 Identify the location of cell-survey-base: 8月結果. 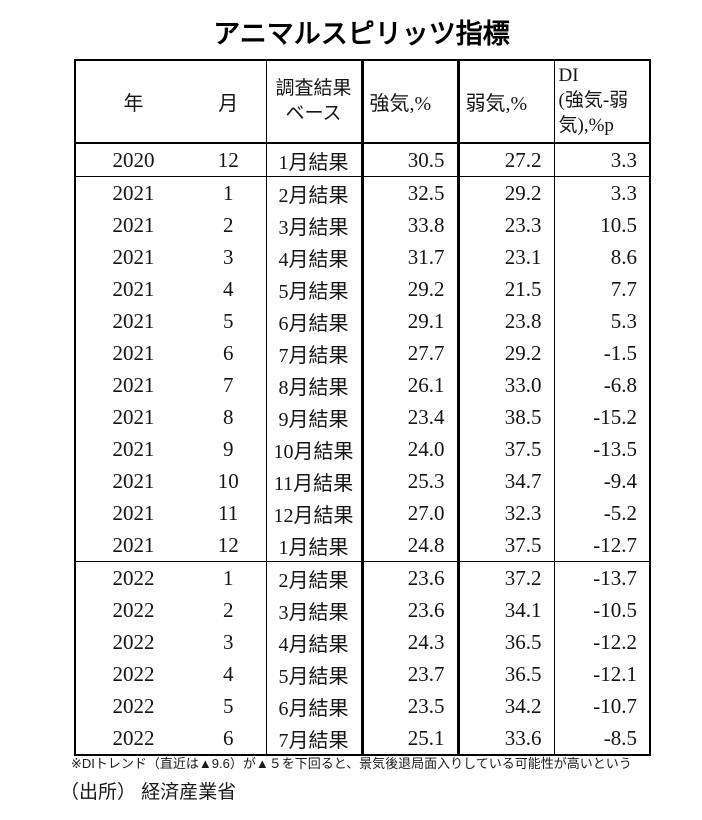
(314, 385).